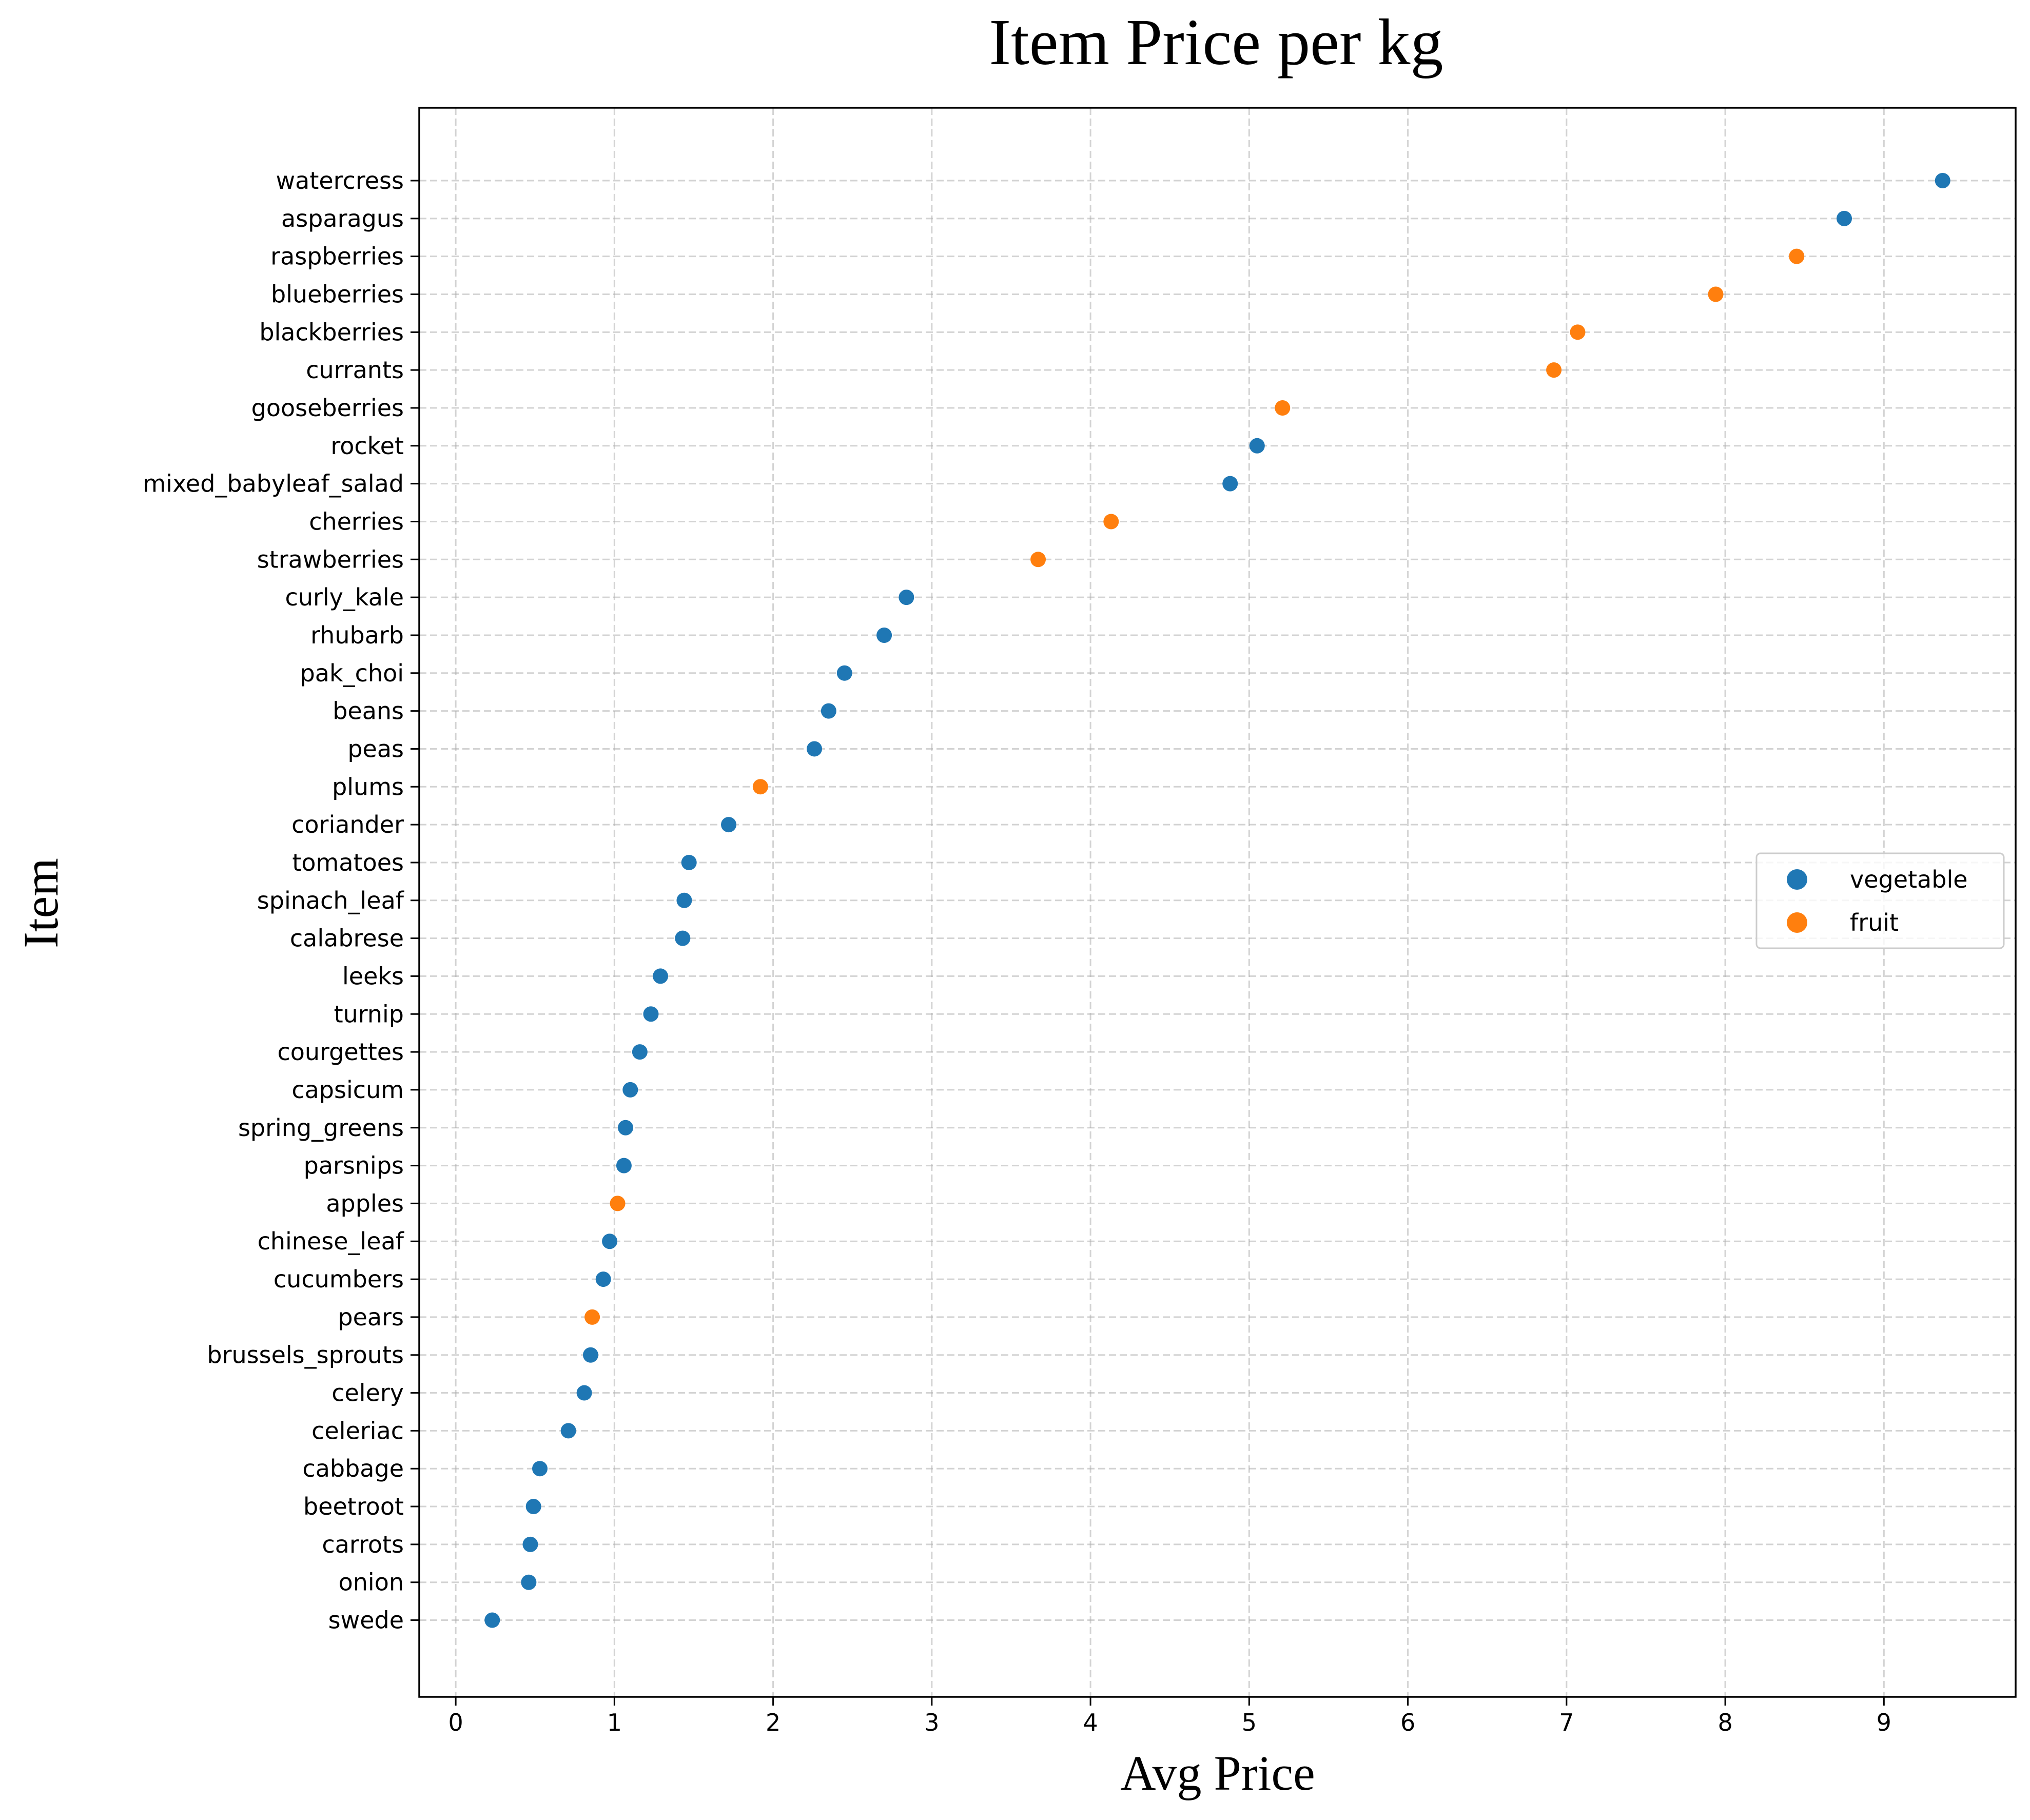 The image size is (2030, 1820). I want to click on y-tick-label: currants, so click(355, 370).